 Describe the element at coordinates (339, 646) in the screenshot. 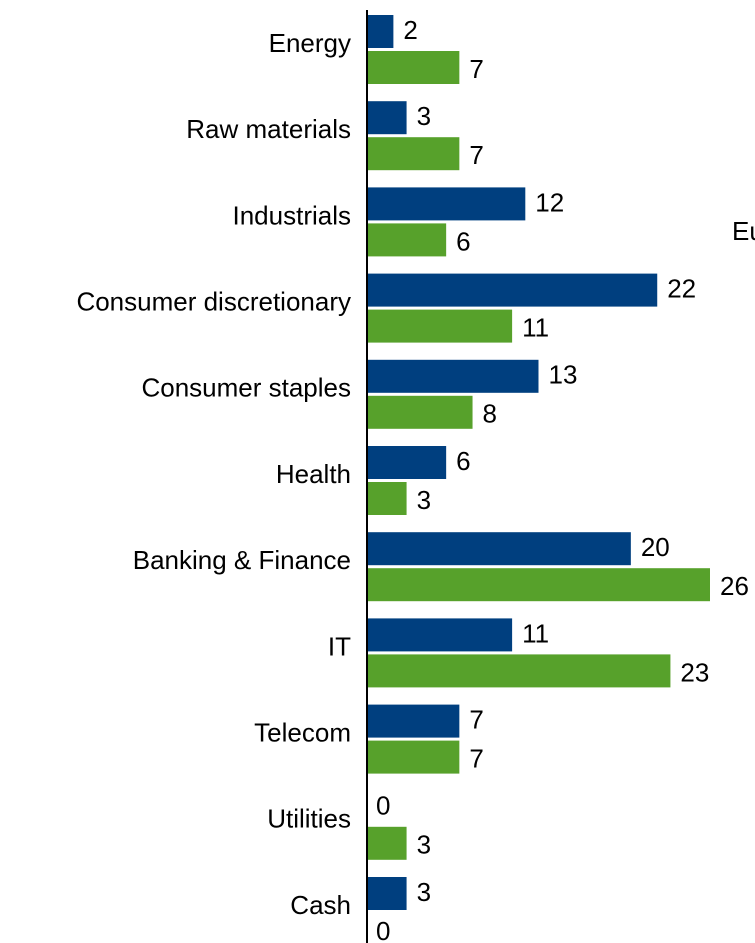

I see `category-label: IT` at that location.